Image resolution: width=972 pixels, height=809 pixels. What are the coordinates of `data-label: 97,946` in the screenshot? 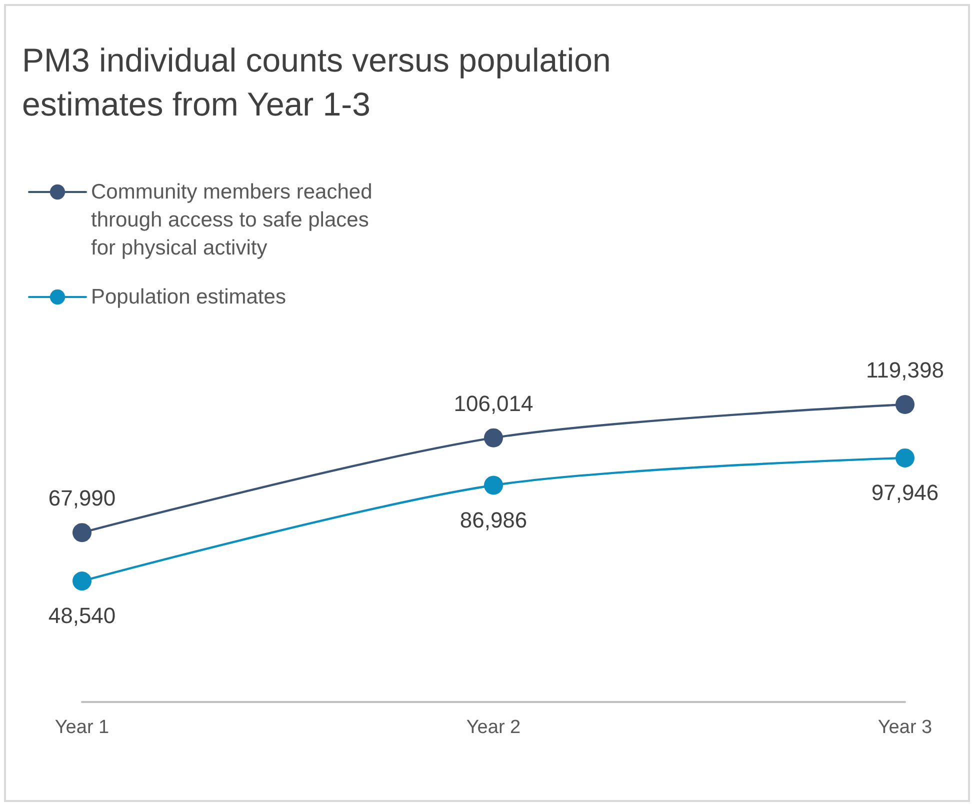 It's located at (905, 492).